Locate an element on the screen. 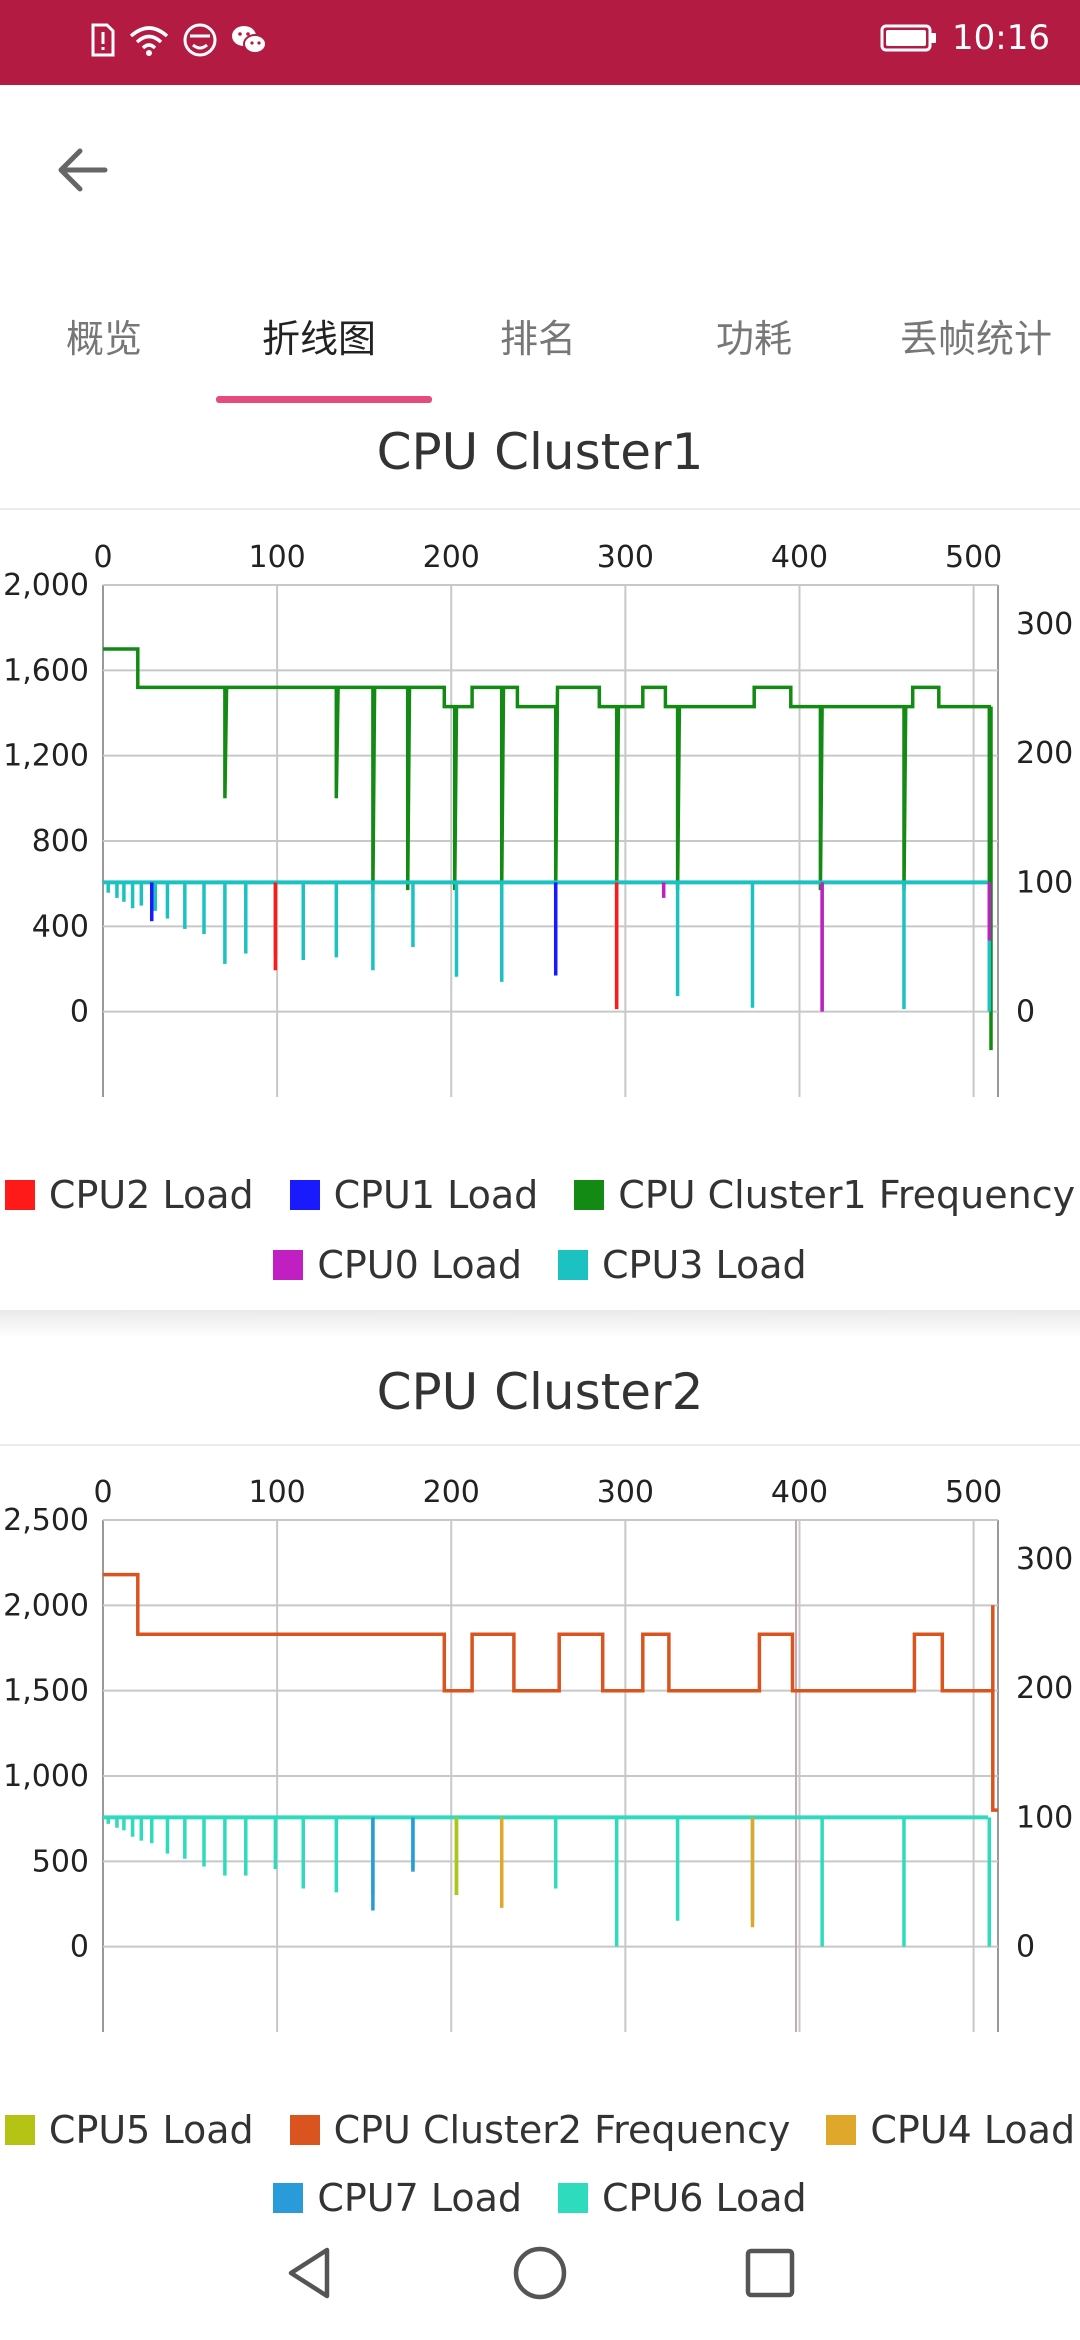  card-shadow is located at coordinates (540, 1324).